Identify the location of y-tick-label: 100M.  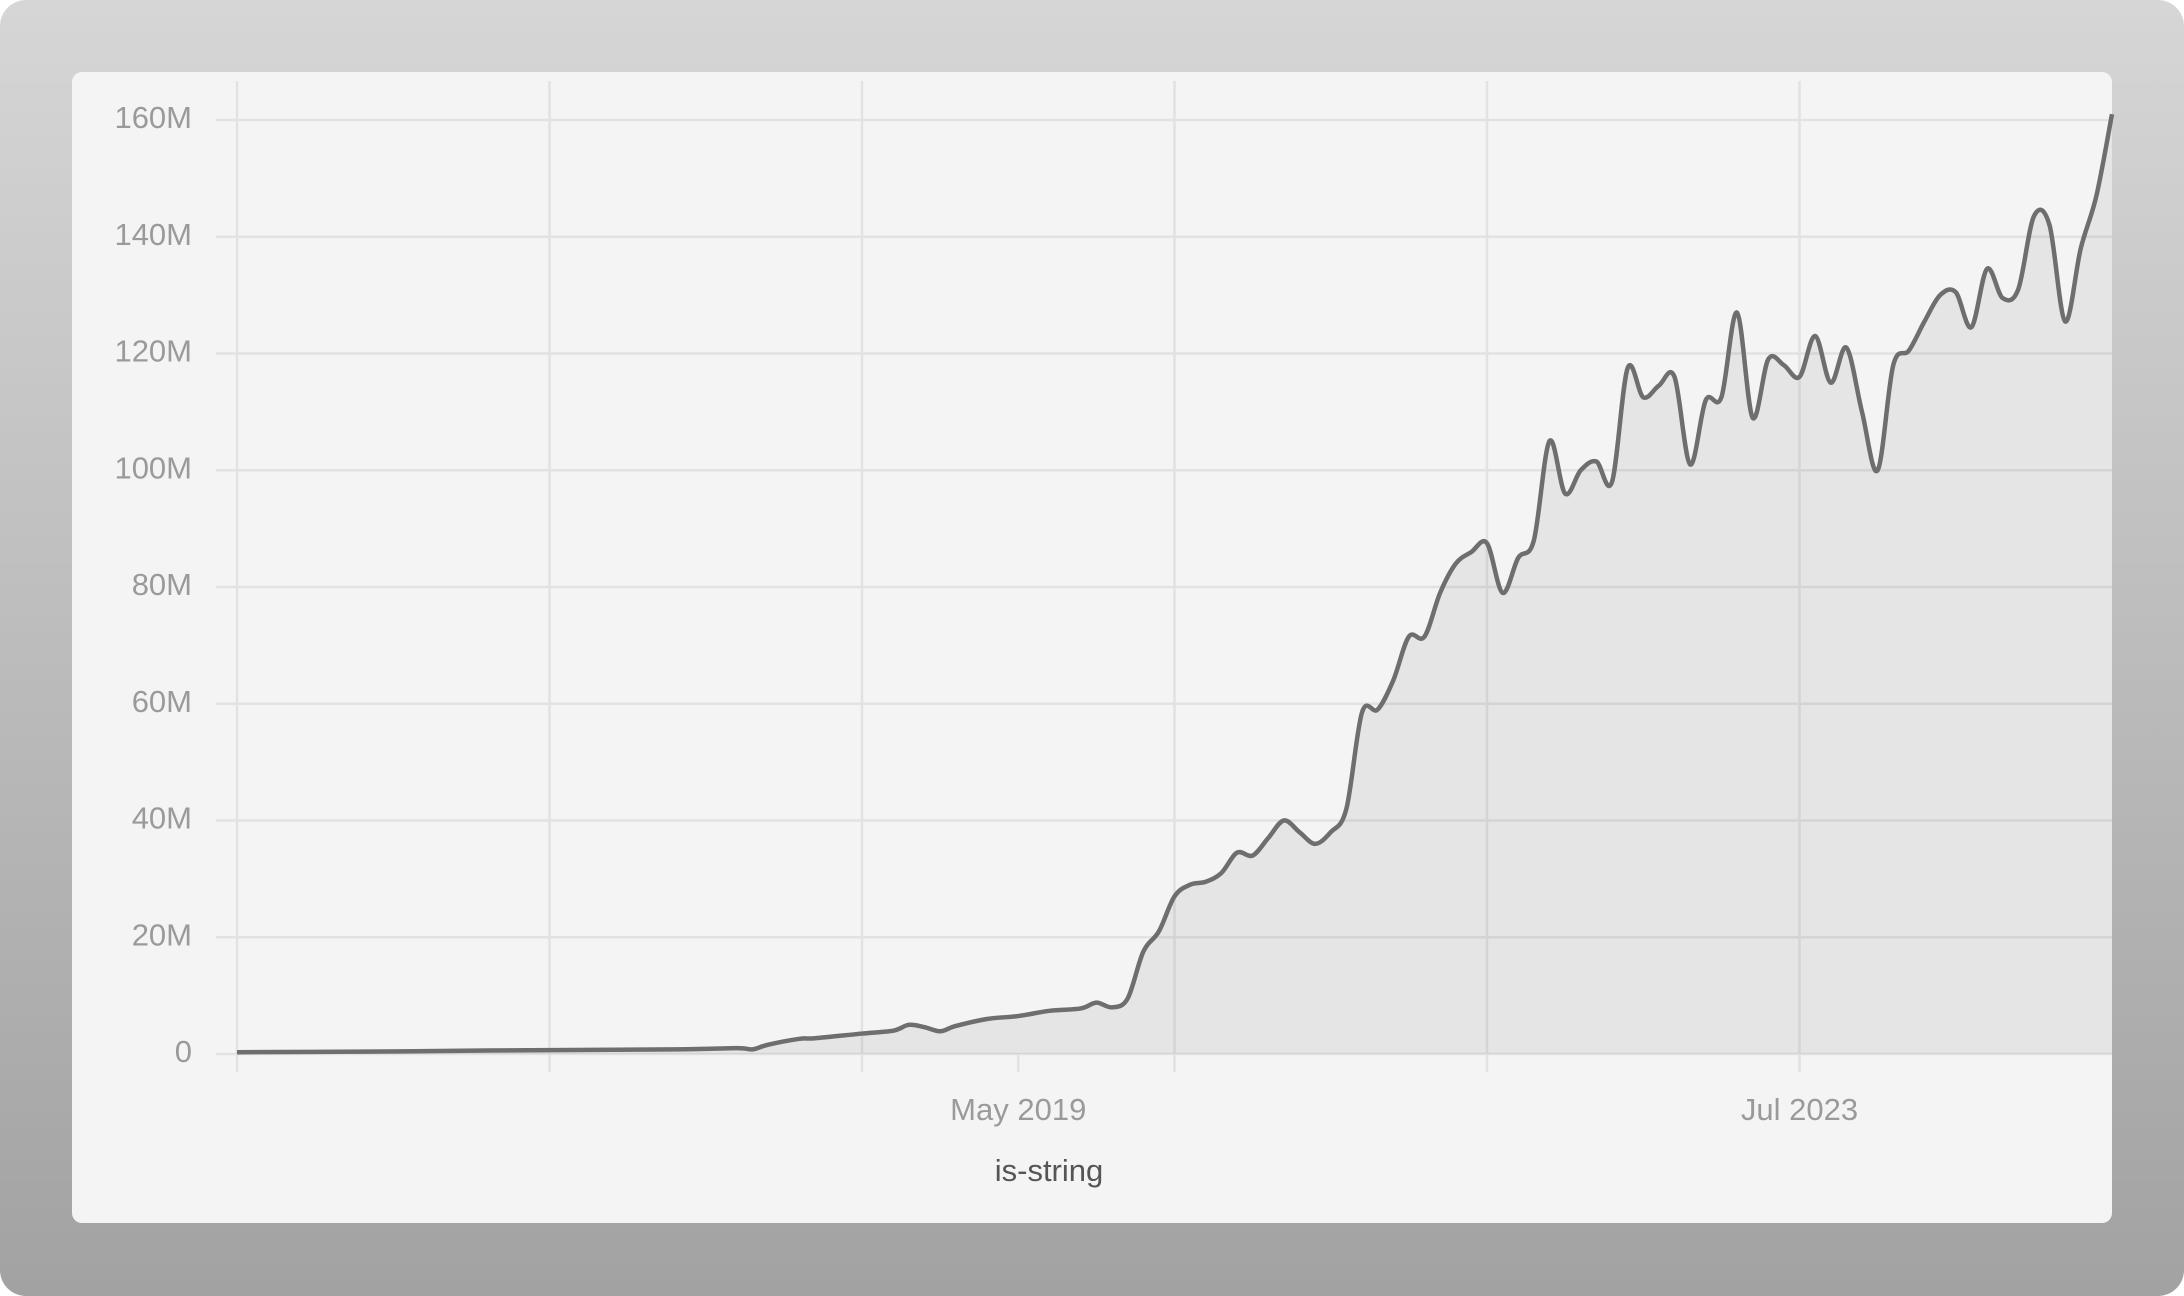
(153, 467).